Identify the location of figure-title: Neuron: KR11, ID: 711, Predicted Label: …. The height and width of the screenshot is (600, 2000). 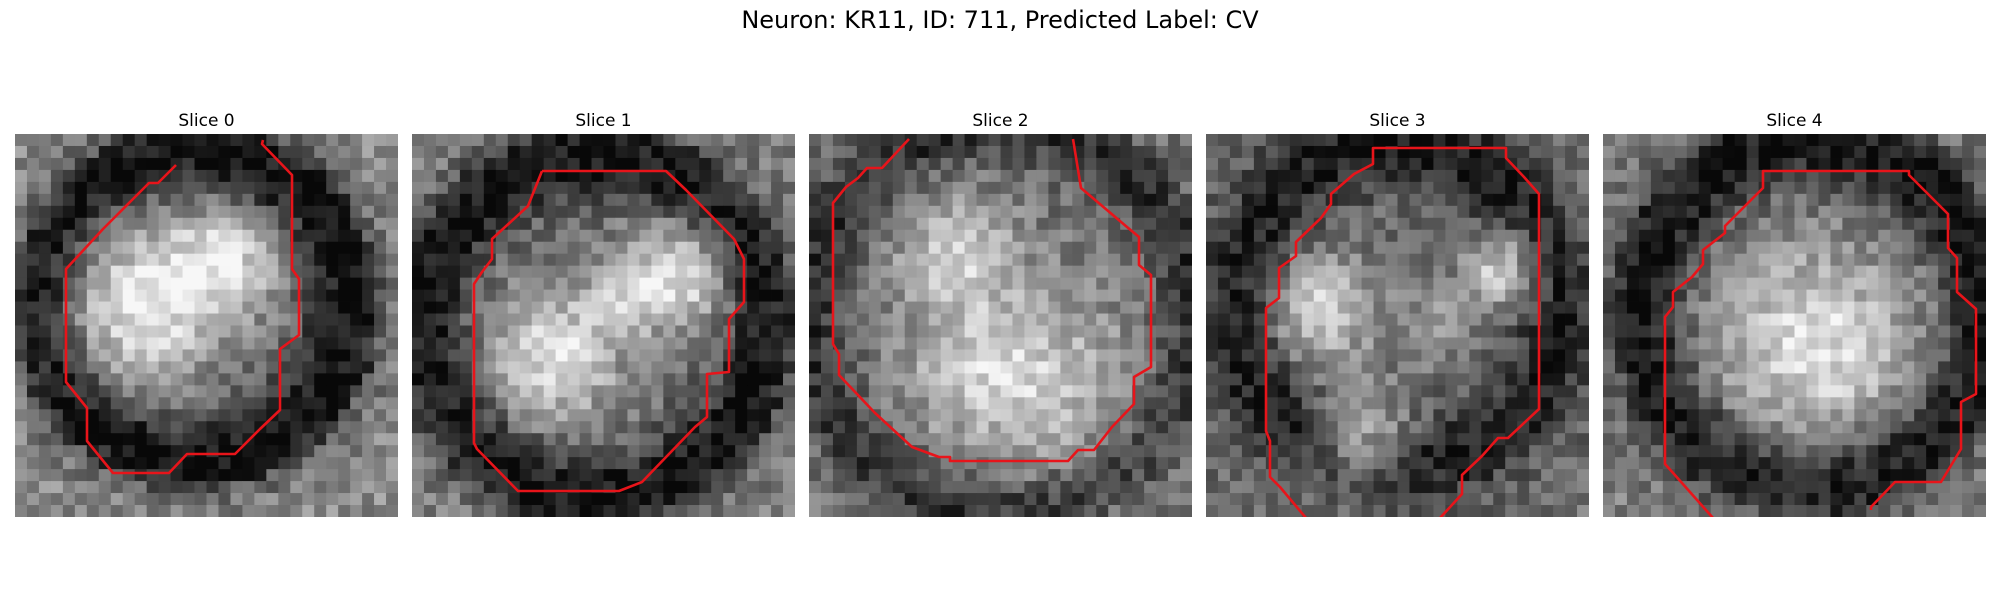
(1000, 20).